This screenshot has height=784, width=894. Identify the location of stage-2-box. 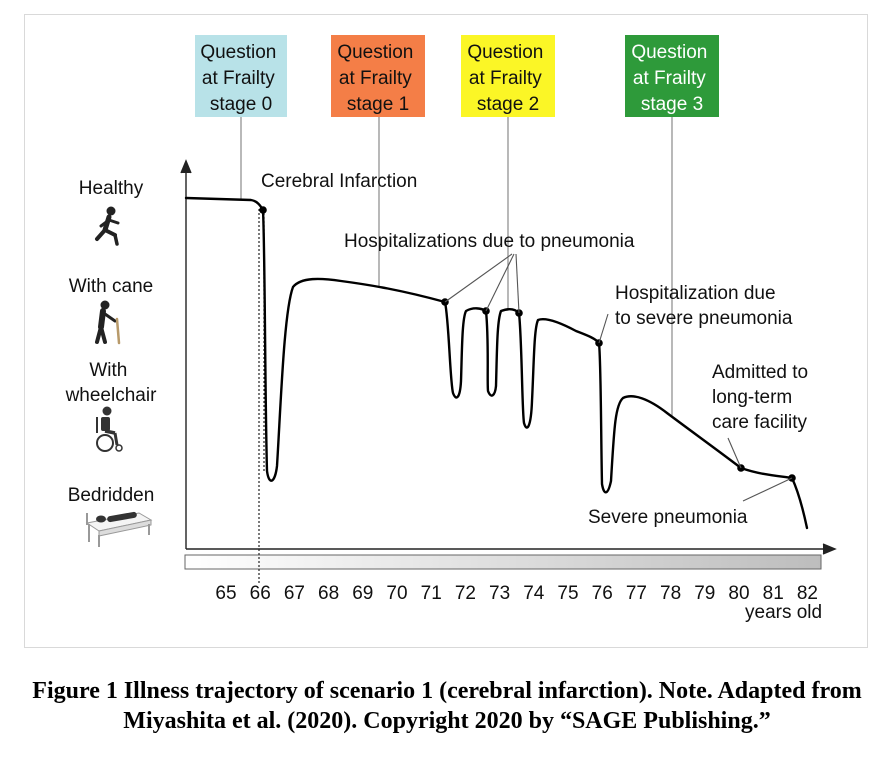
(508, 76).